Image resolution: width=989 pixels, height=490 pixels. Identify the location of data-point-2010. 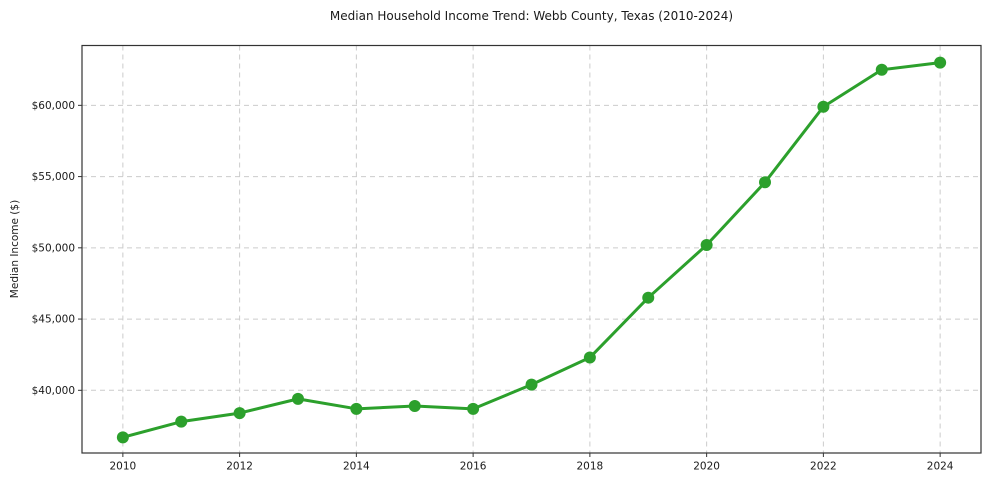
(122, 437).